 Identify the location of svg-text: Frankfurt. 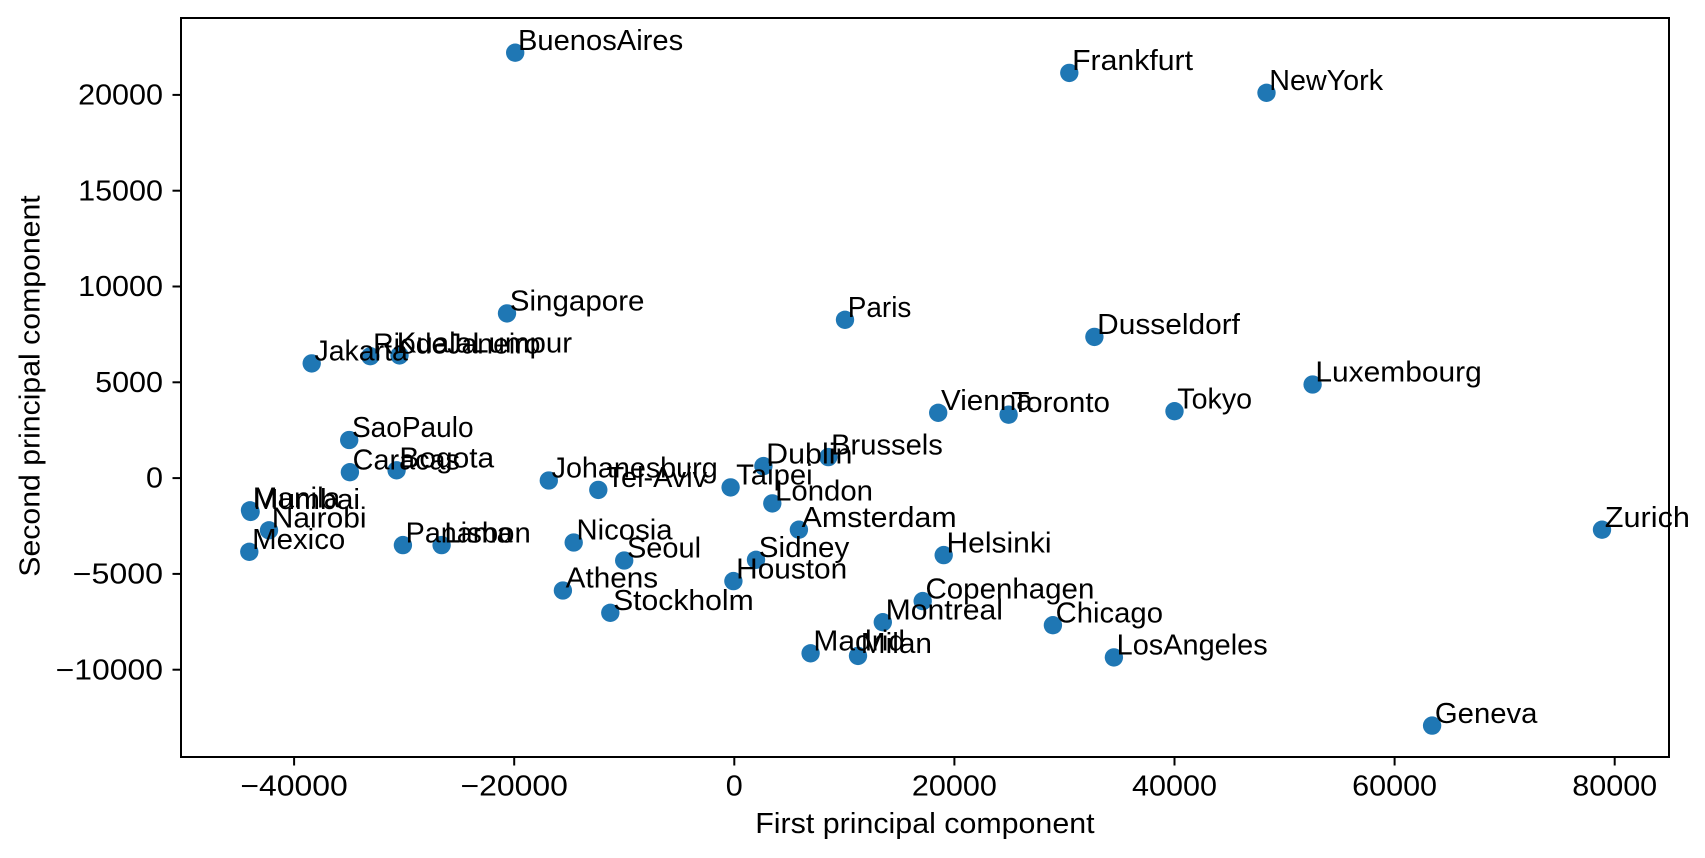
(1132, 60).